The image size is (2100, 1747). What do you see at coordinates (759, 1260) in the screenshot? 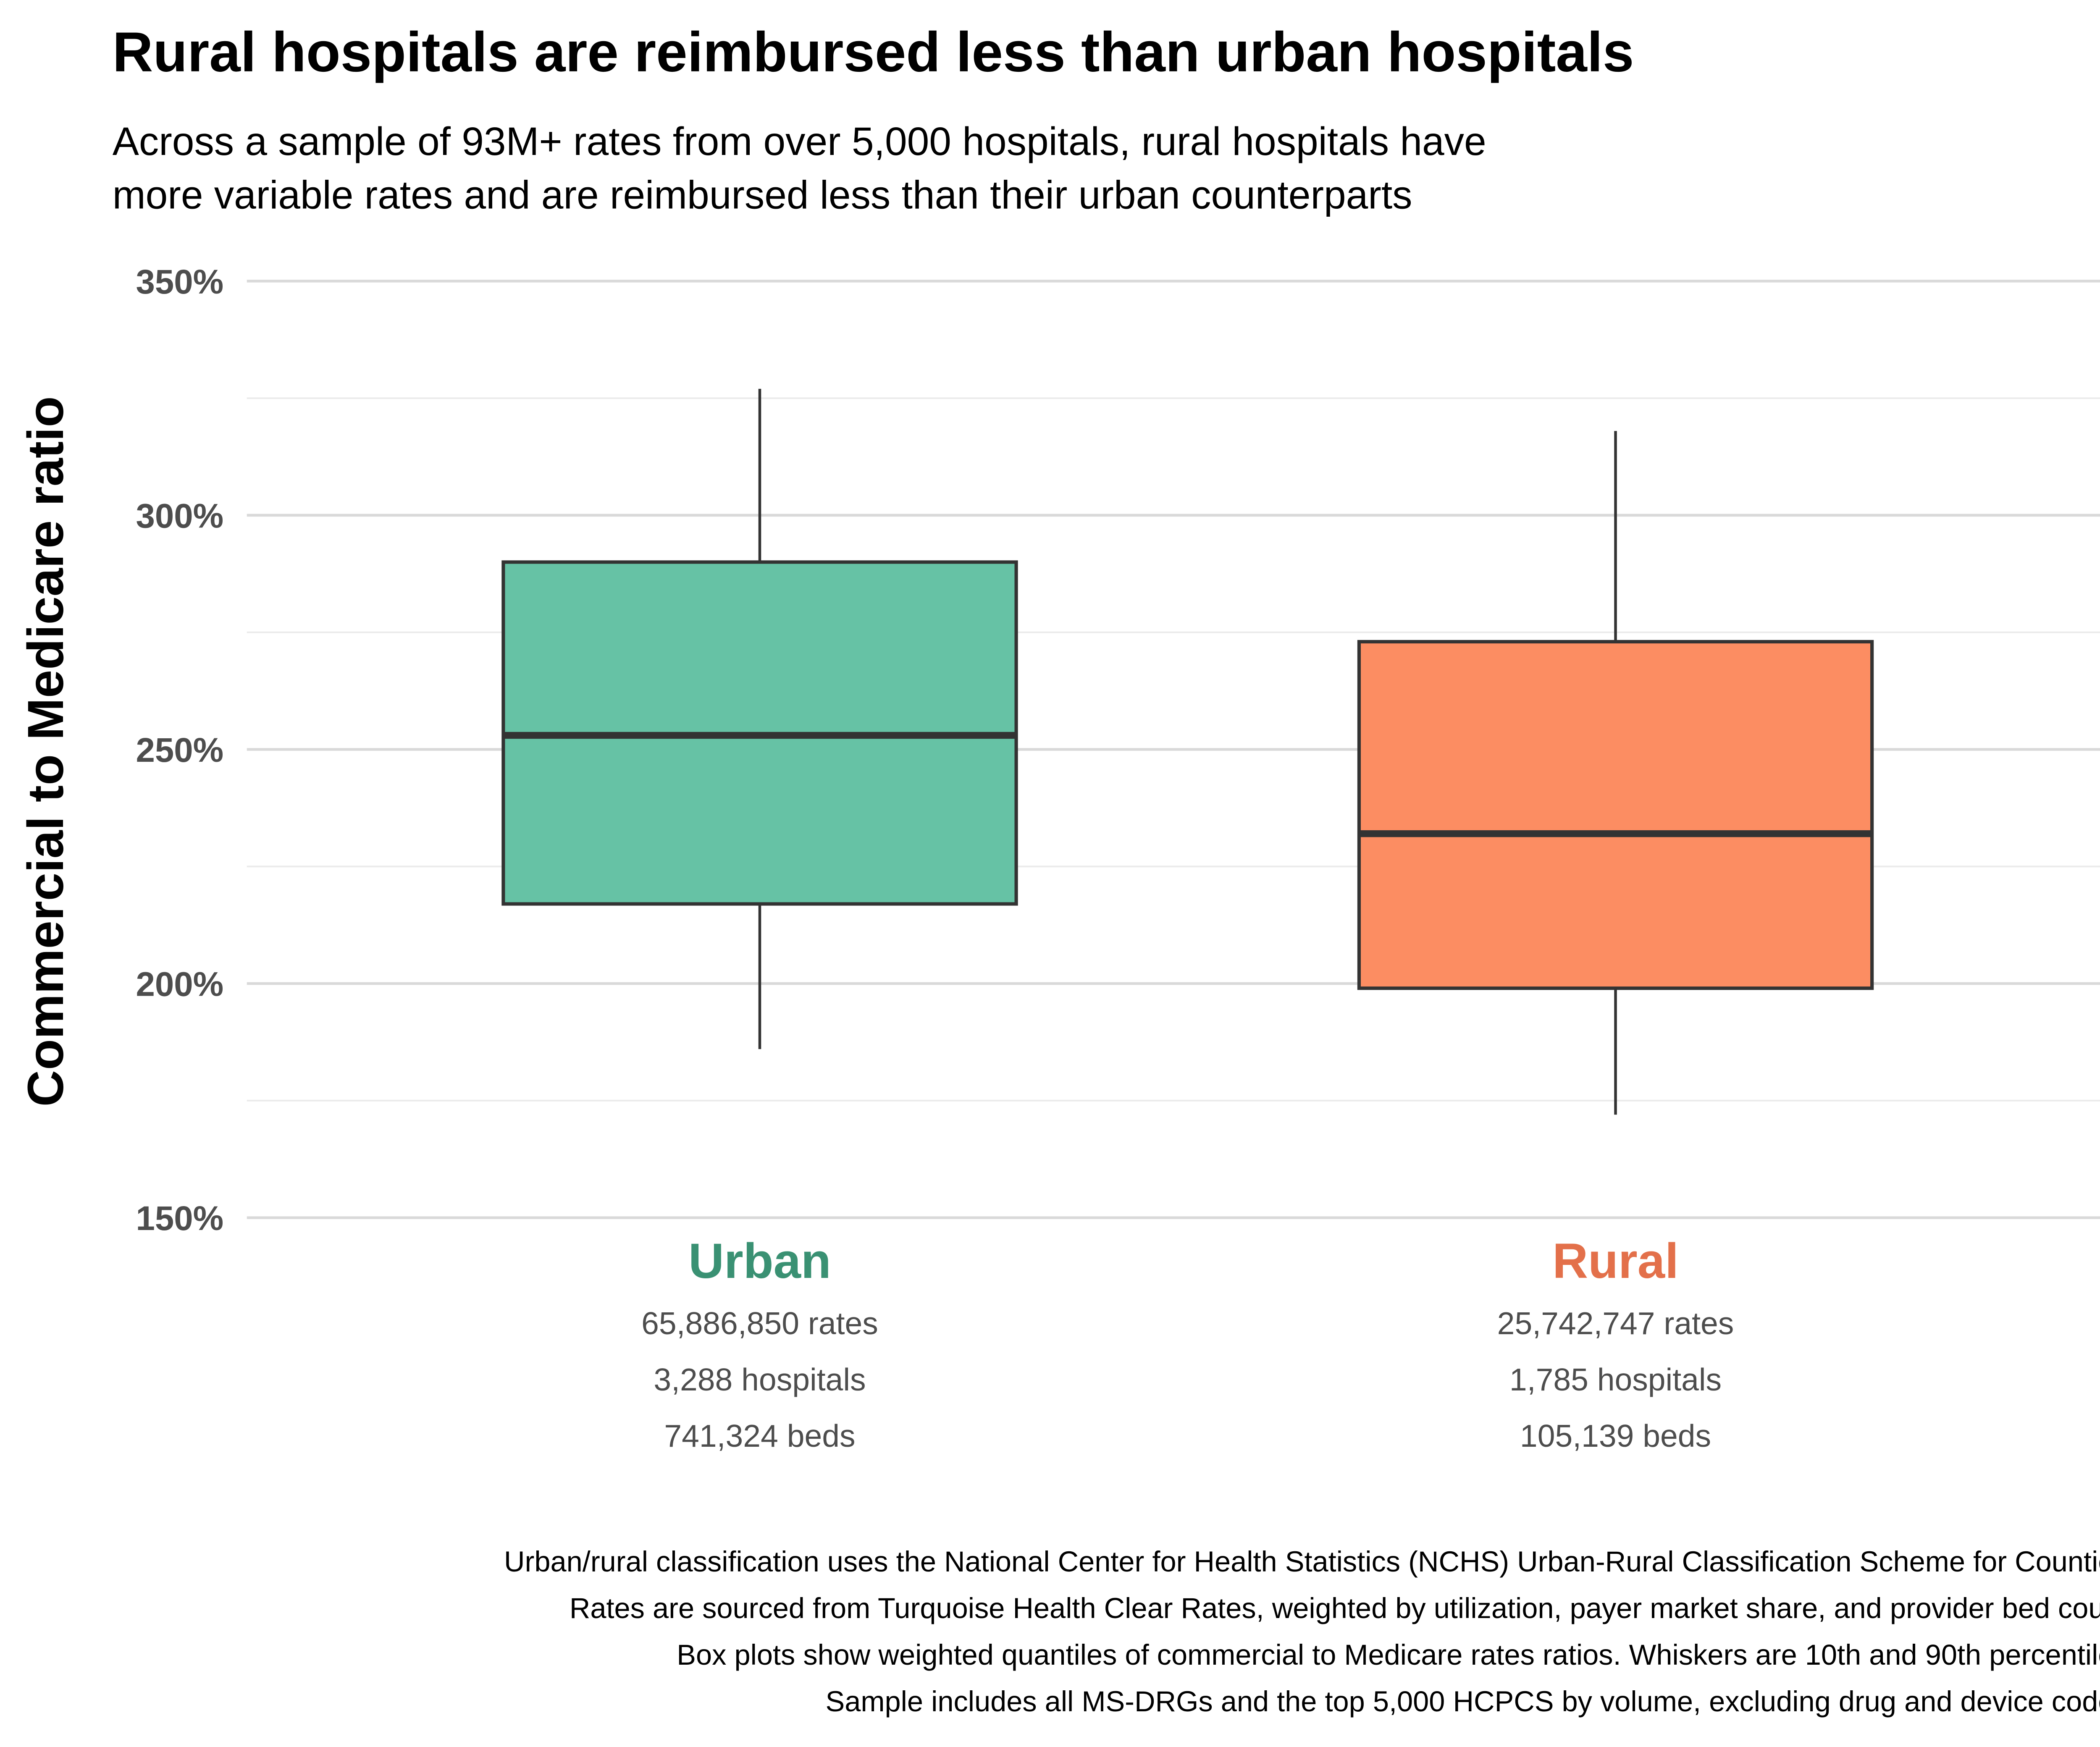
I see `category-label-urban: Urban` at bounding box center [759, 1260].